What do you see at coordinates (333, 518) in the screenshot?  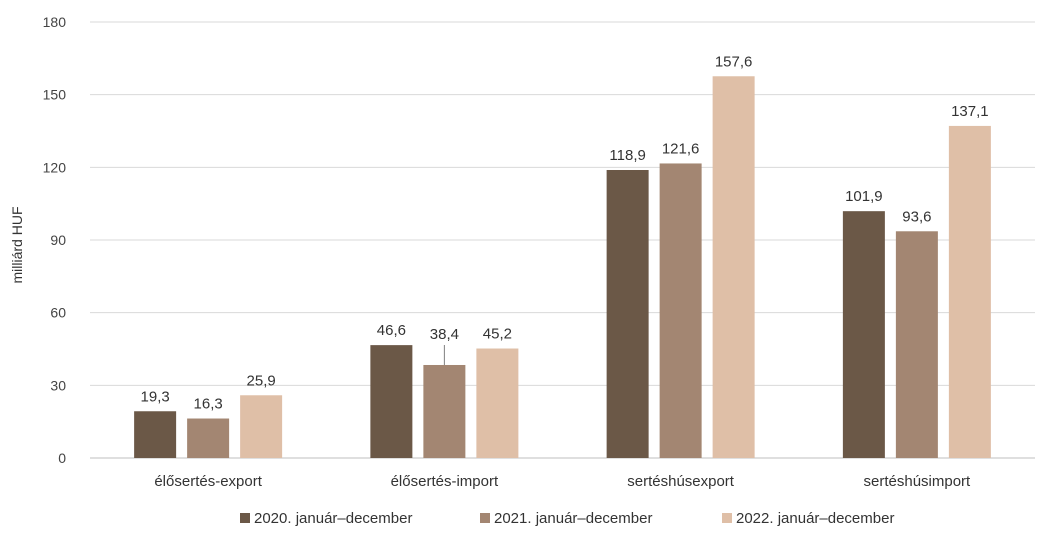 I see `legend-label: 2020. január–december` at bounding box center [333, 518].